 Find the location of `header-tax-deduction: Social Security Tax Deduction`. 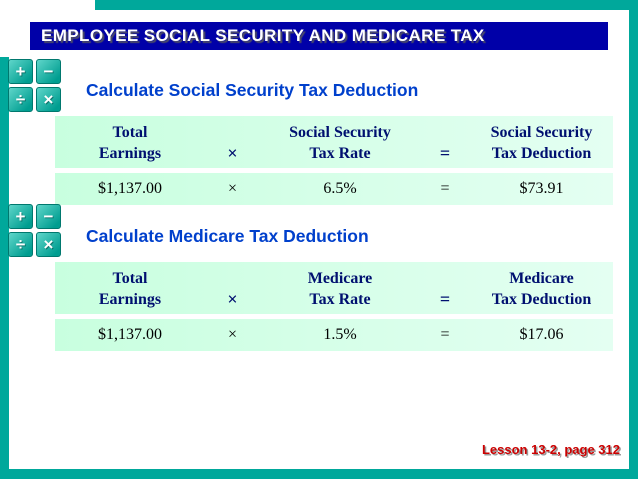

header-tax-deduction: Social Security Tax Deduction is located at coordinates (541, 143).